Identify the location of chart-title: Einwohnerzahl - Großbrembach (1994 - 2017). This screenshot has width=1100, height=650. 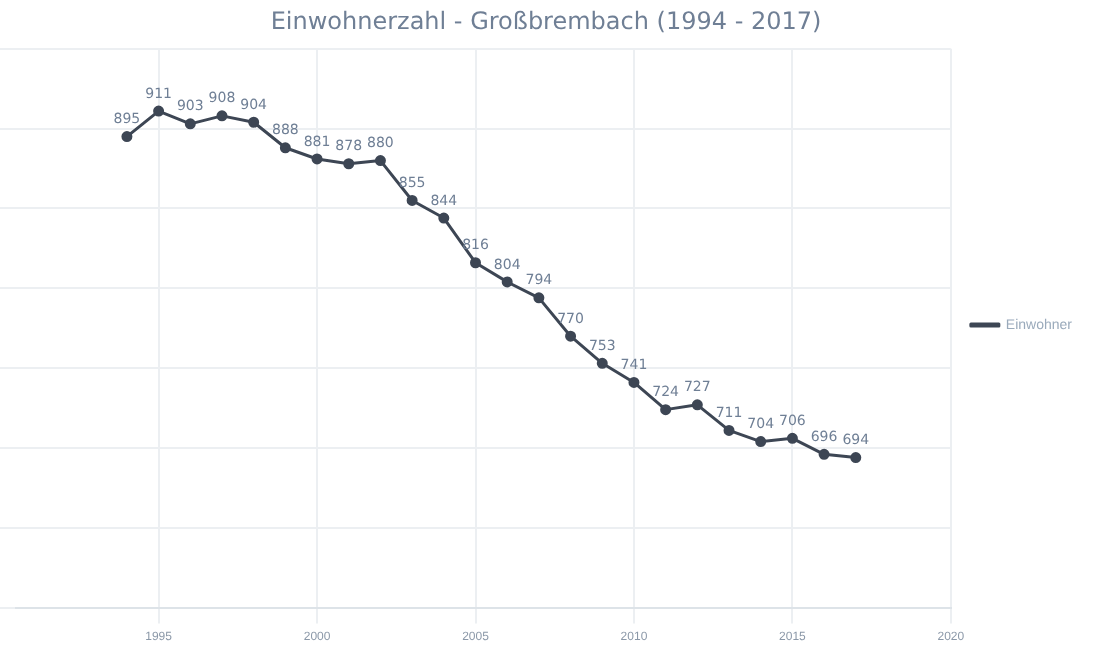
(546, 20).